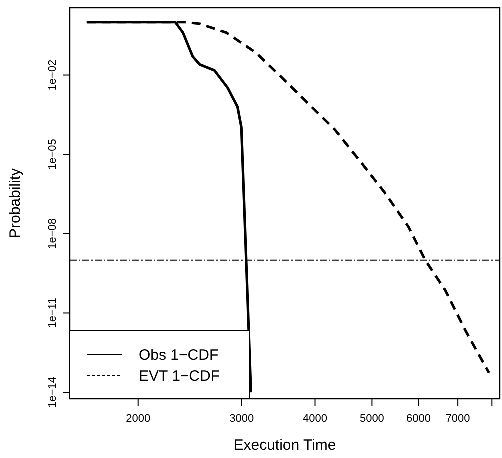  Describe the element at coordinates (53, 75) in the screenshot. I see `y-tick-label: 1e−02` at that location.